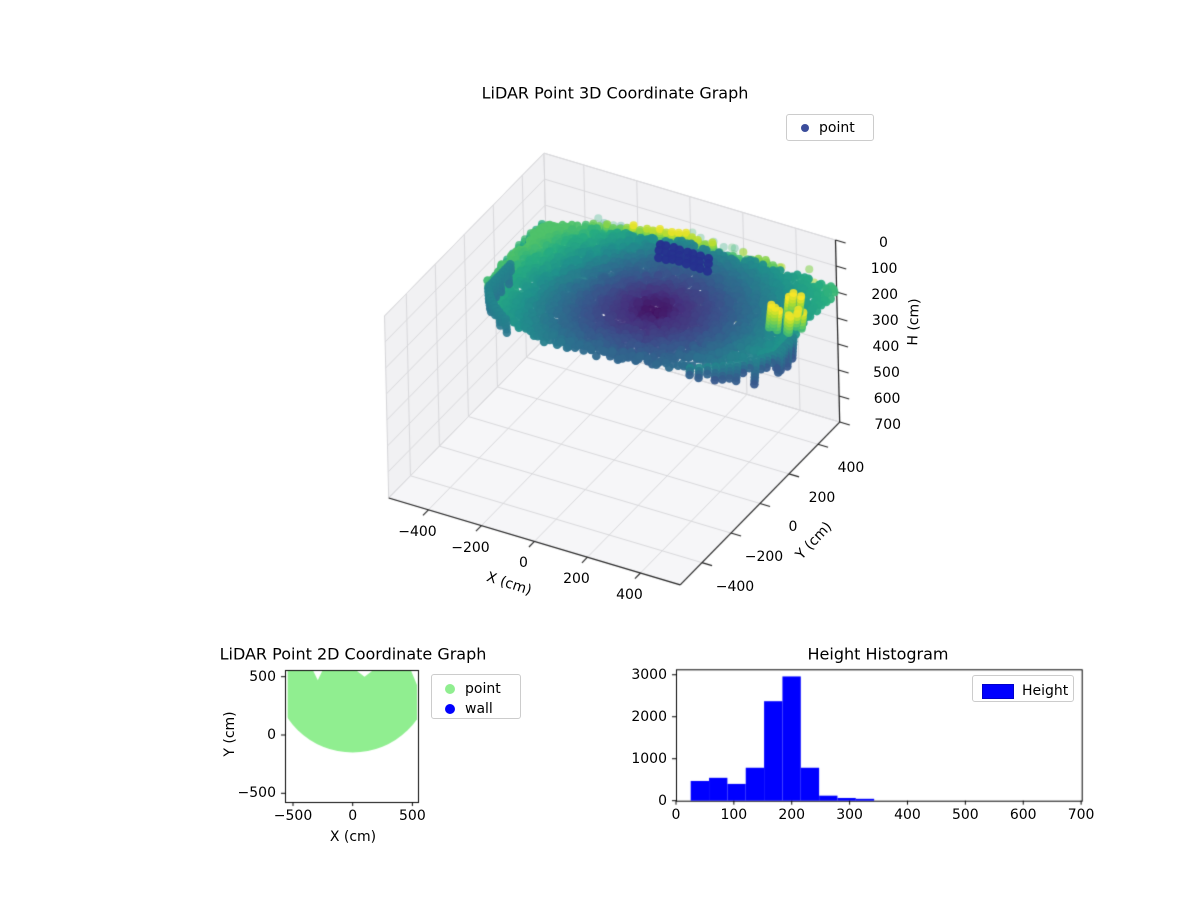 The width and height of the screenshot is (1200, 900). What do you see at coordinates (256, 793) in the screenshot?
I see `plot2d-y-tick-label: −500` at bounding box center [256, 793].